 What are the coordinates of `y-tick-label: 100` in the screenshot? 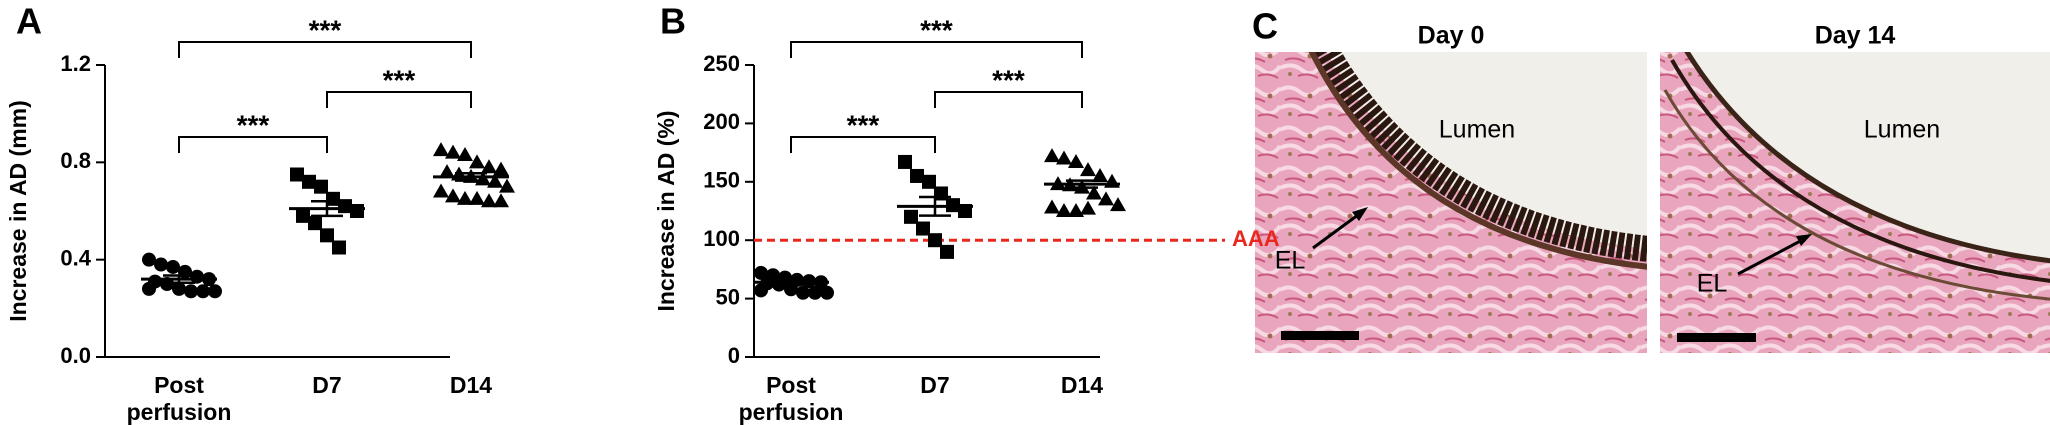 It's located at (721, 238).